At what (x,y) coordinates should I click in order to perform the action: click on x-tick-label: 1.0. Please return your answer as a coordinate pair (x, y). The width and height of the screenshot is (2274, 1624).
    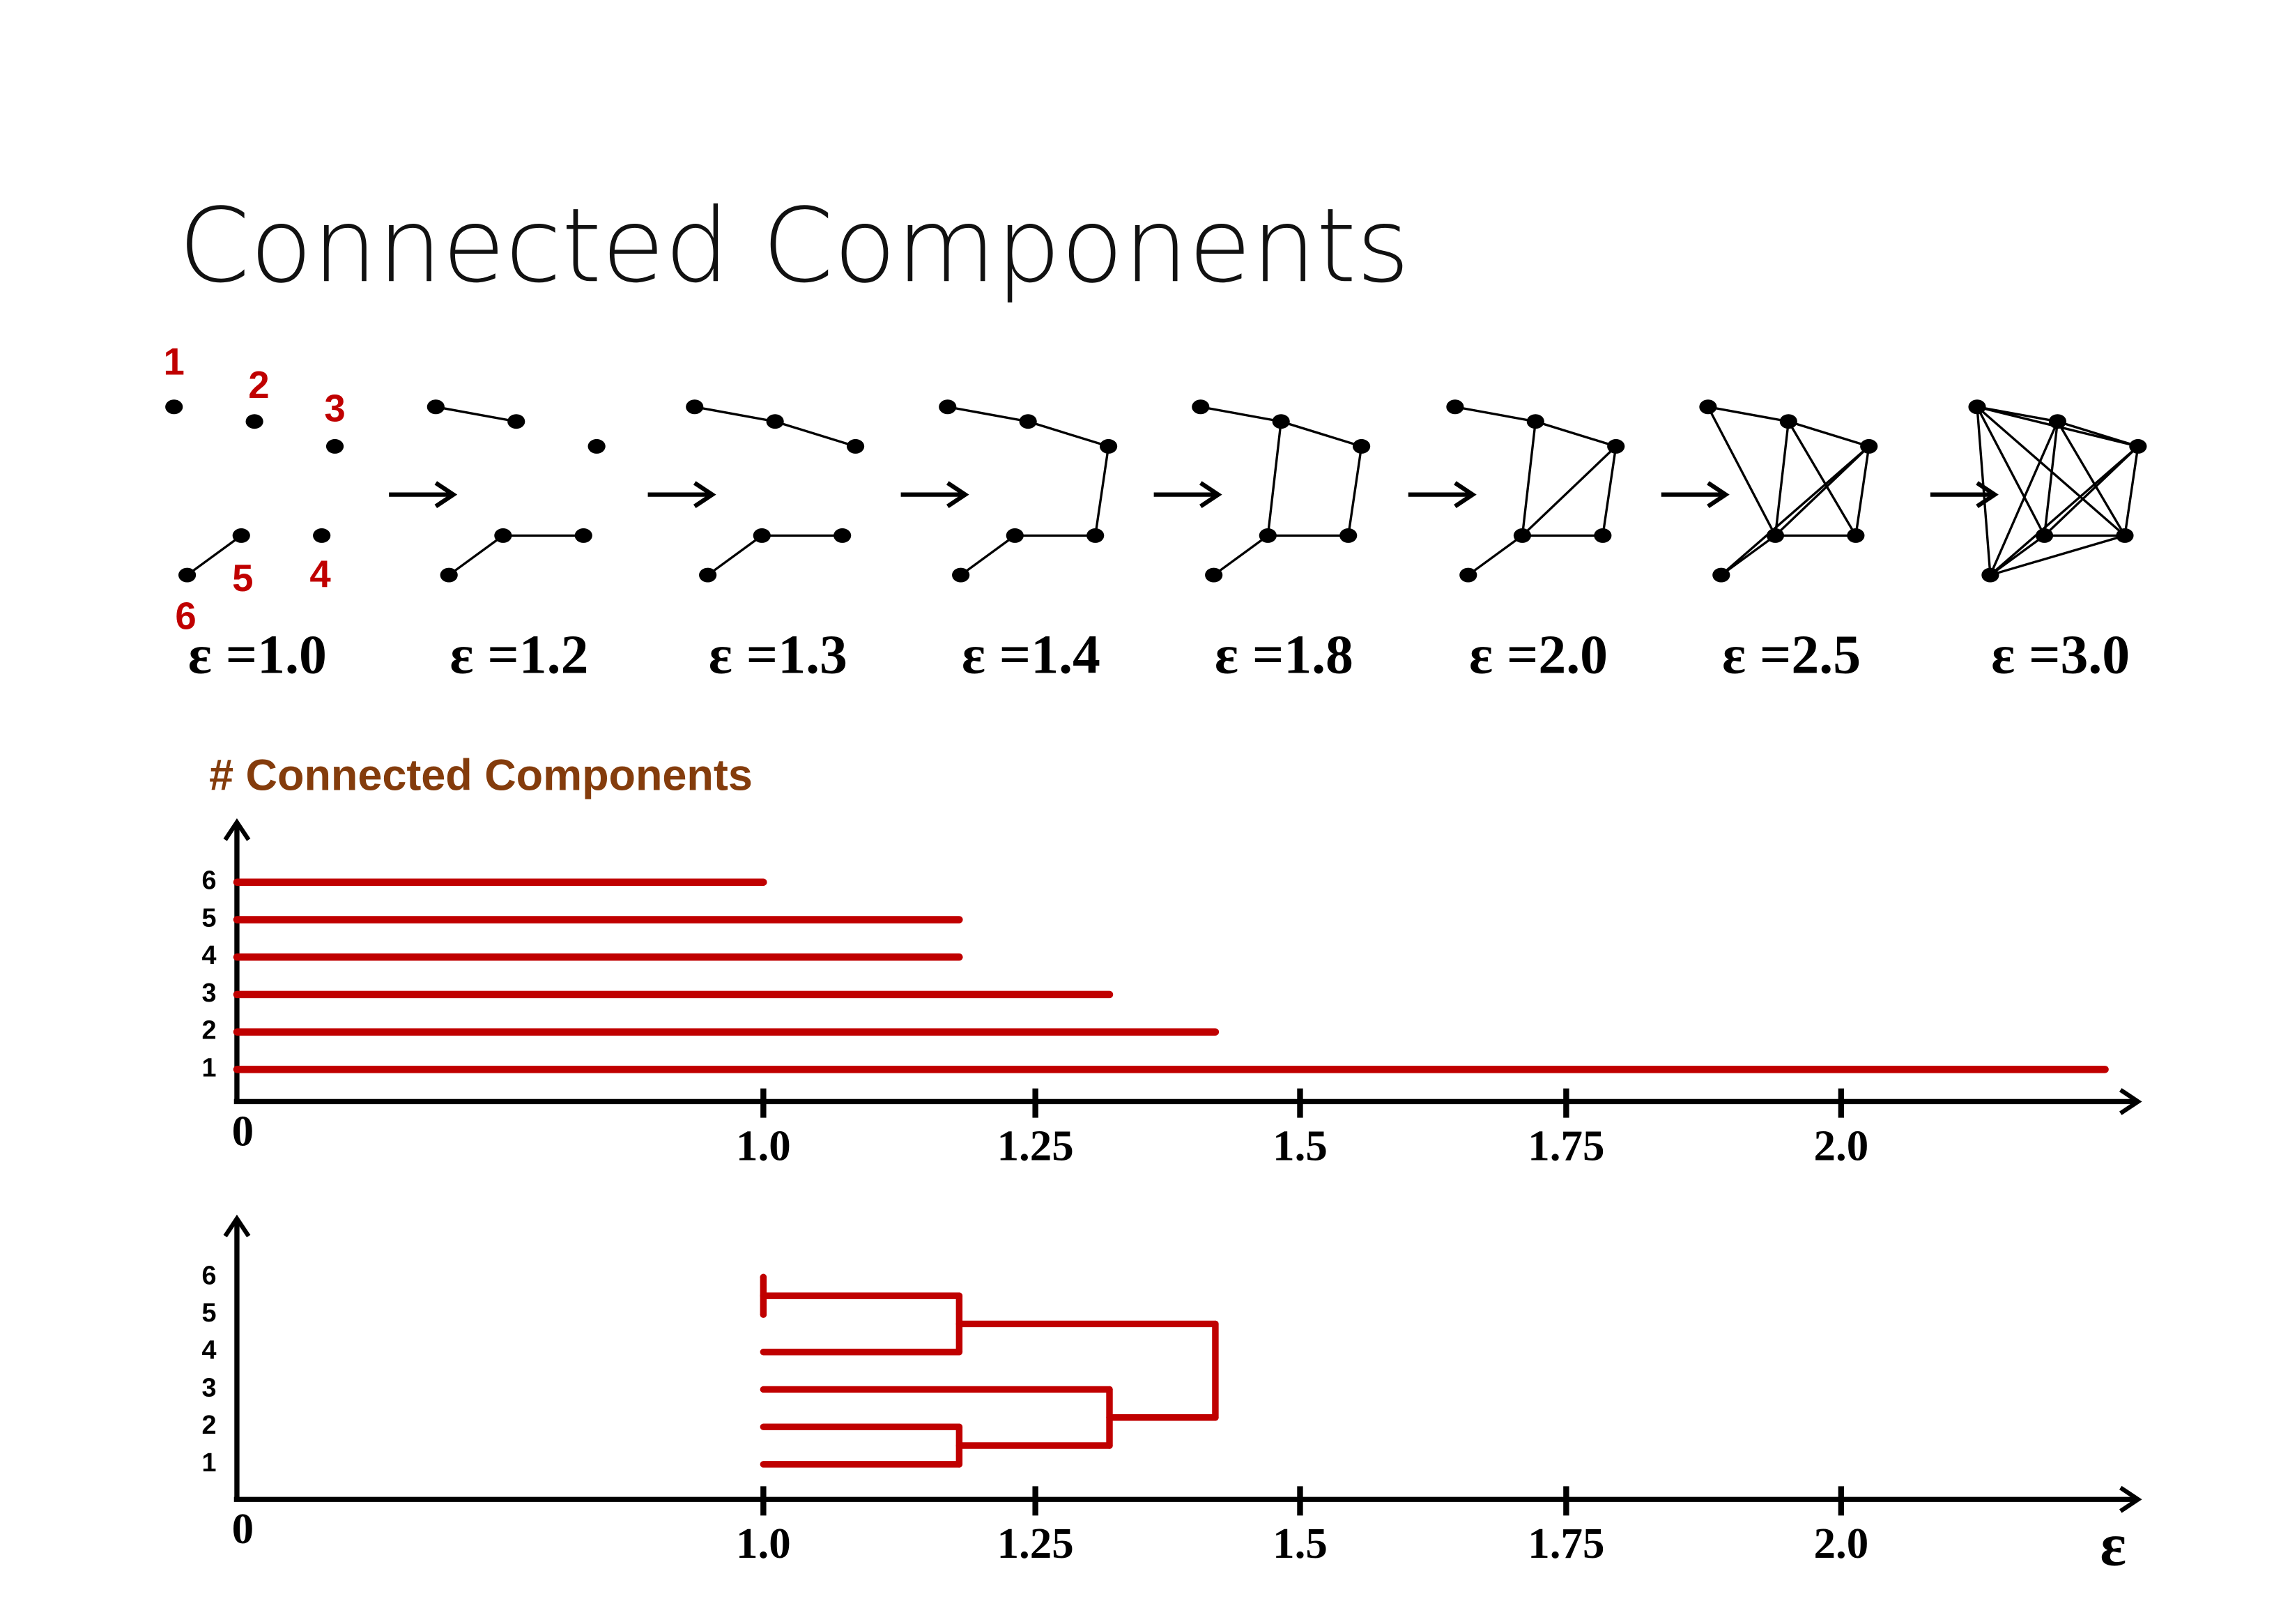
    Looking at the image, I should click on (763, 1543).